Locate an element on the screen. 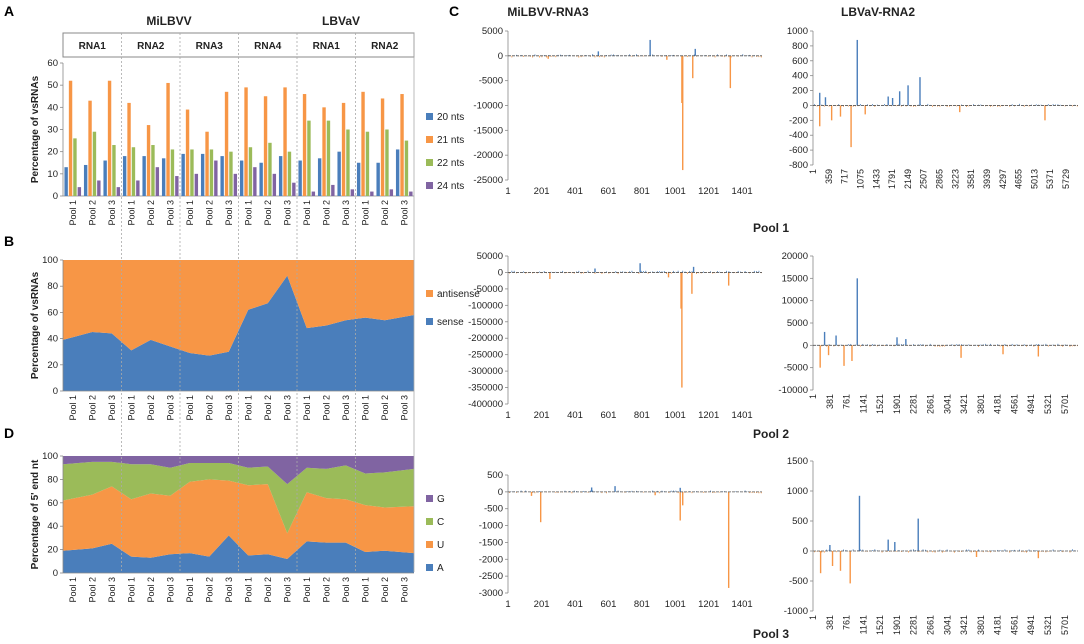  c-y-tick-label: 200 is located at coordinates (800, 91).